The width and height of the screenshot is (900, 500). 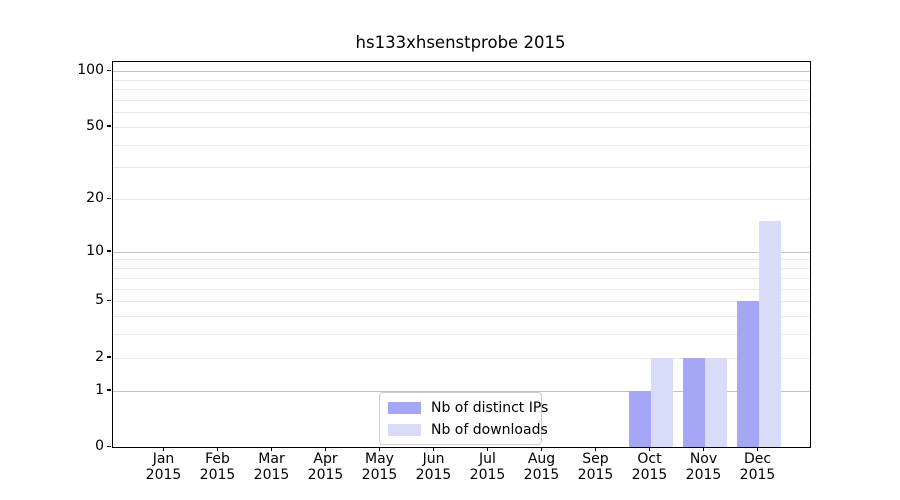 I want to click on y-tick-label-5: 5, so click(x=99, y=300).